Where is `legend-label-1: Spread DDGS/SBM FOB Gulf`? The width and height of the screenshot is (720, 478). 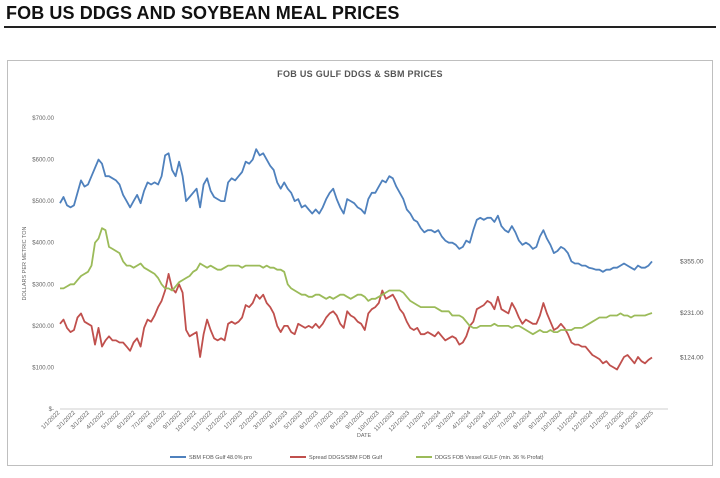 legend-label-1: Spread DDGS/SBM FOB Gulf is located at coordinates (346, 458).